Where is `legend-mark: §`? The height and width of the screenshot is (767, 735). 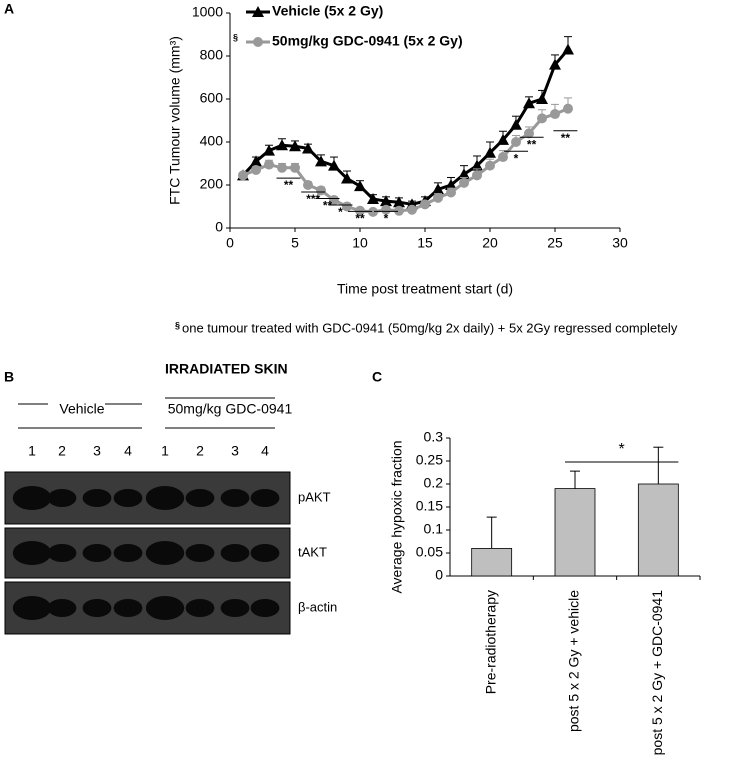 legend-mark: § is located at coordinates (235, 37).